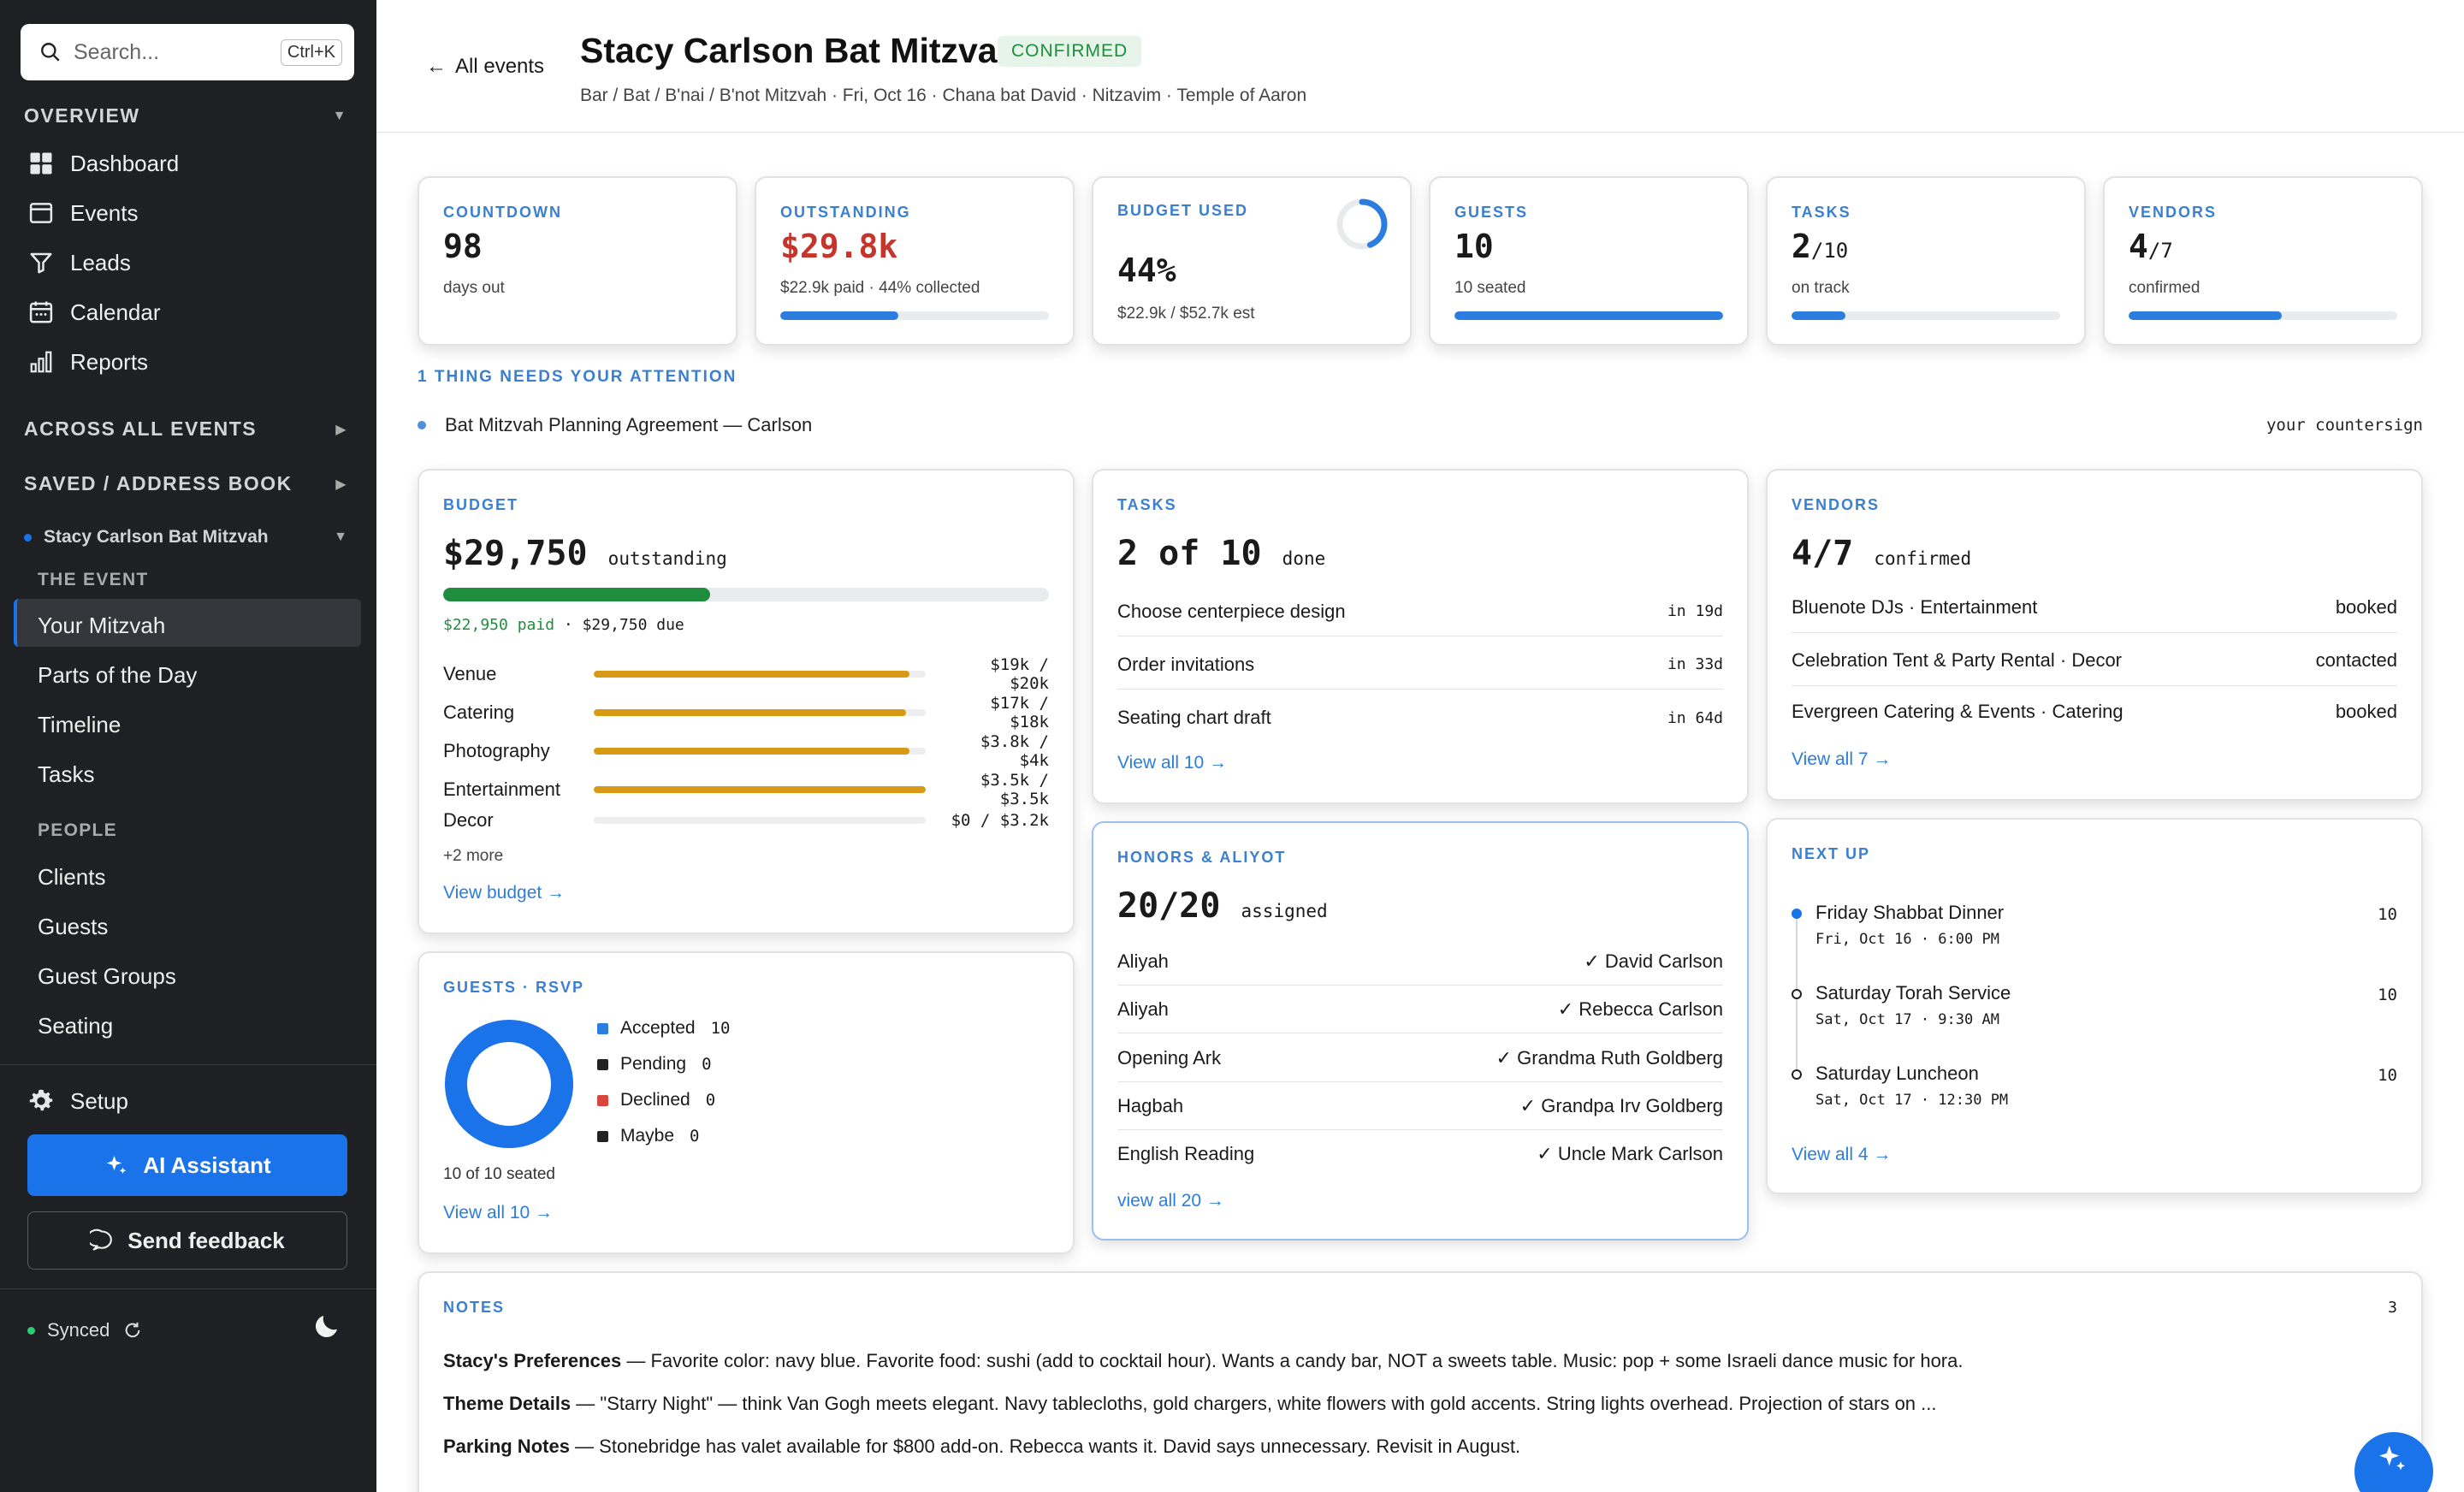  What do you see at coordinates (187, 52) in the screenshot?
I see `search-input: Search... Ctrl+K` at bounding box center [187, 52].